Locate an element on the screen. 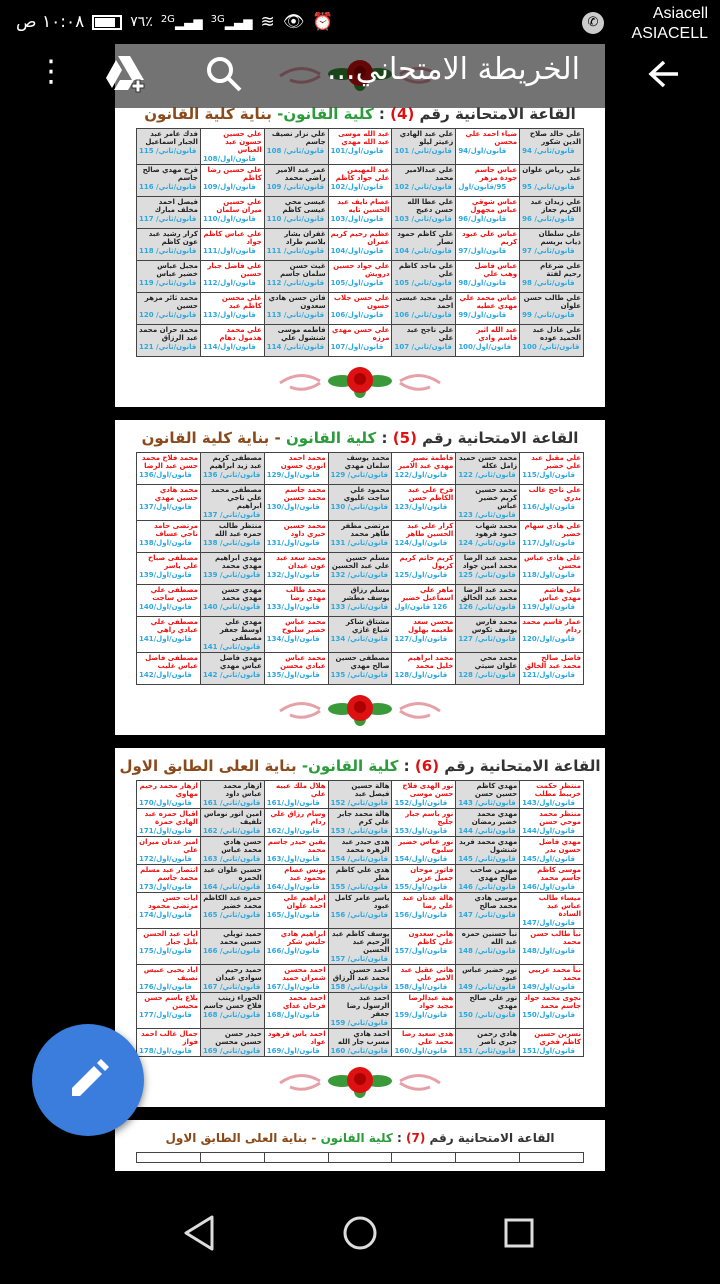 Image resolution: width=720 pixels, height=1284 pixels. seat-code: قانون/اول/178 is located at coordinates (165, 1051).